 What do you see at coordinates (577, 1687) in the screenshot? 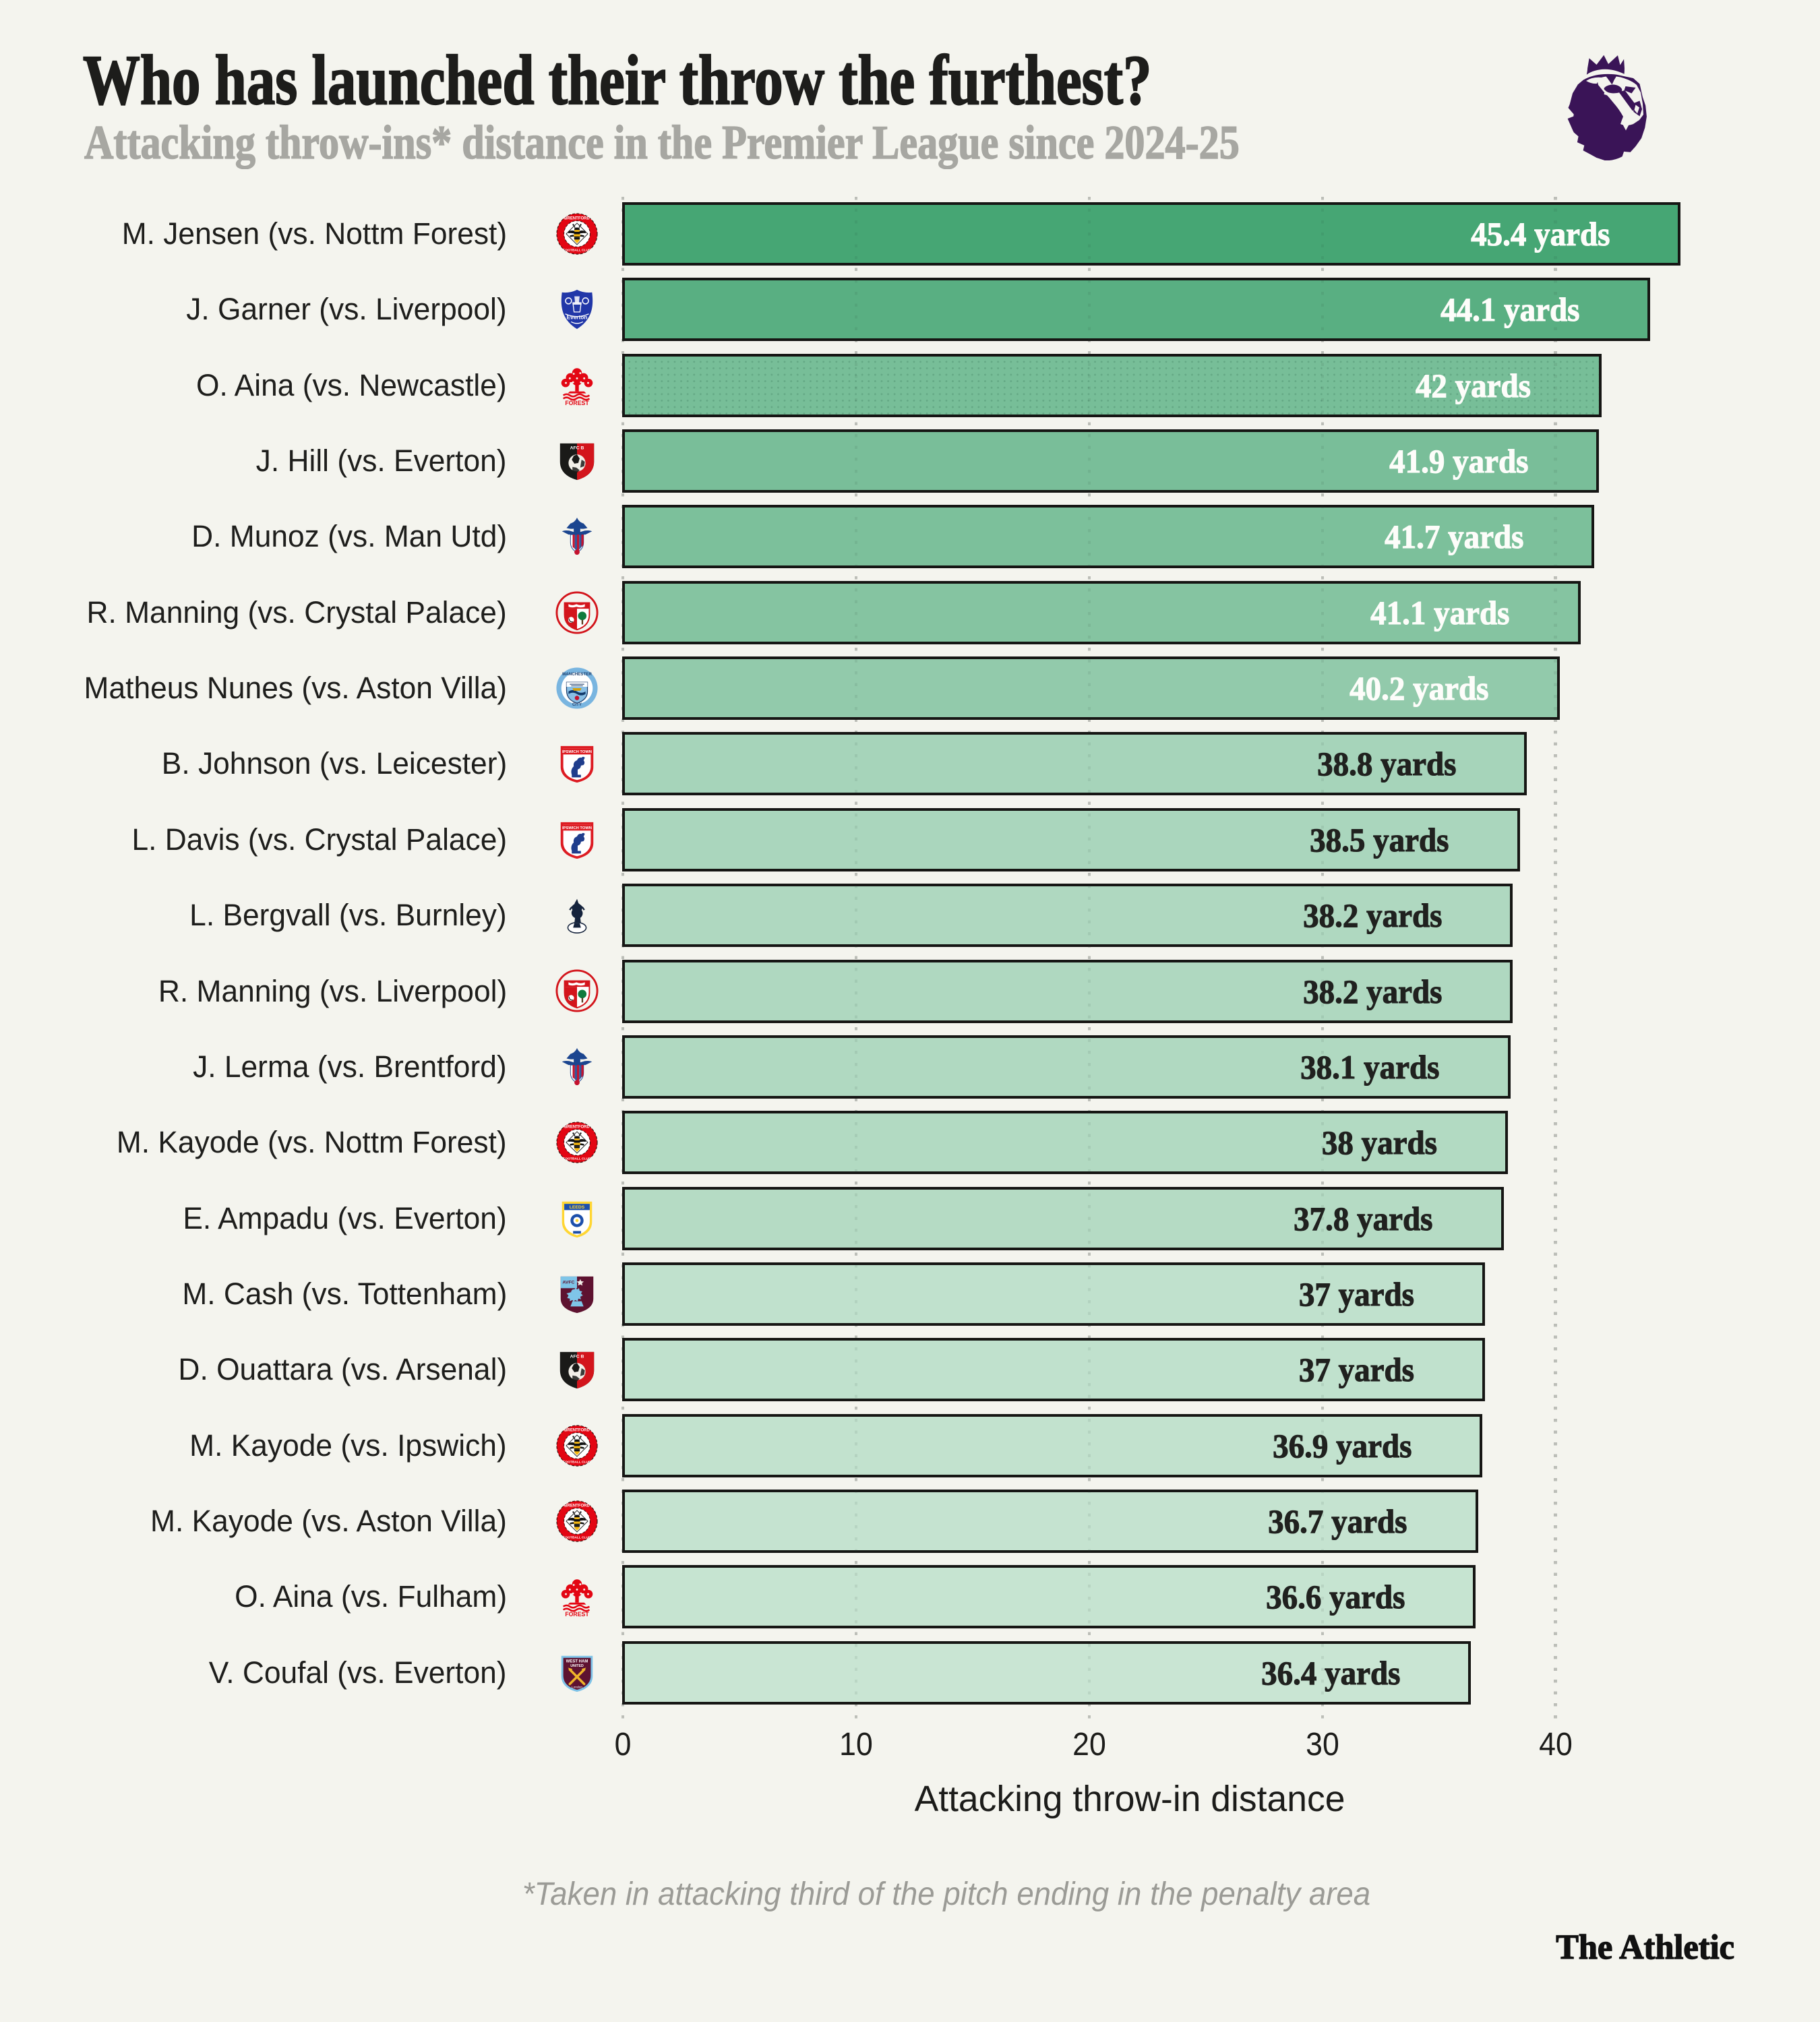
I see `svg-text: London` at bounding box center [577, 1687].